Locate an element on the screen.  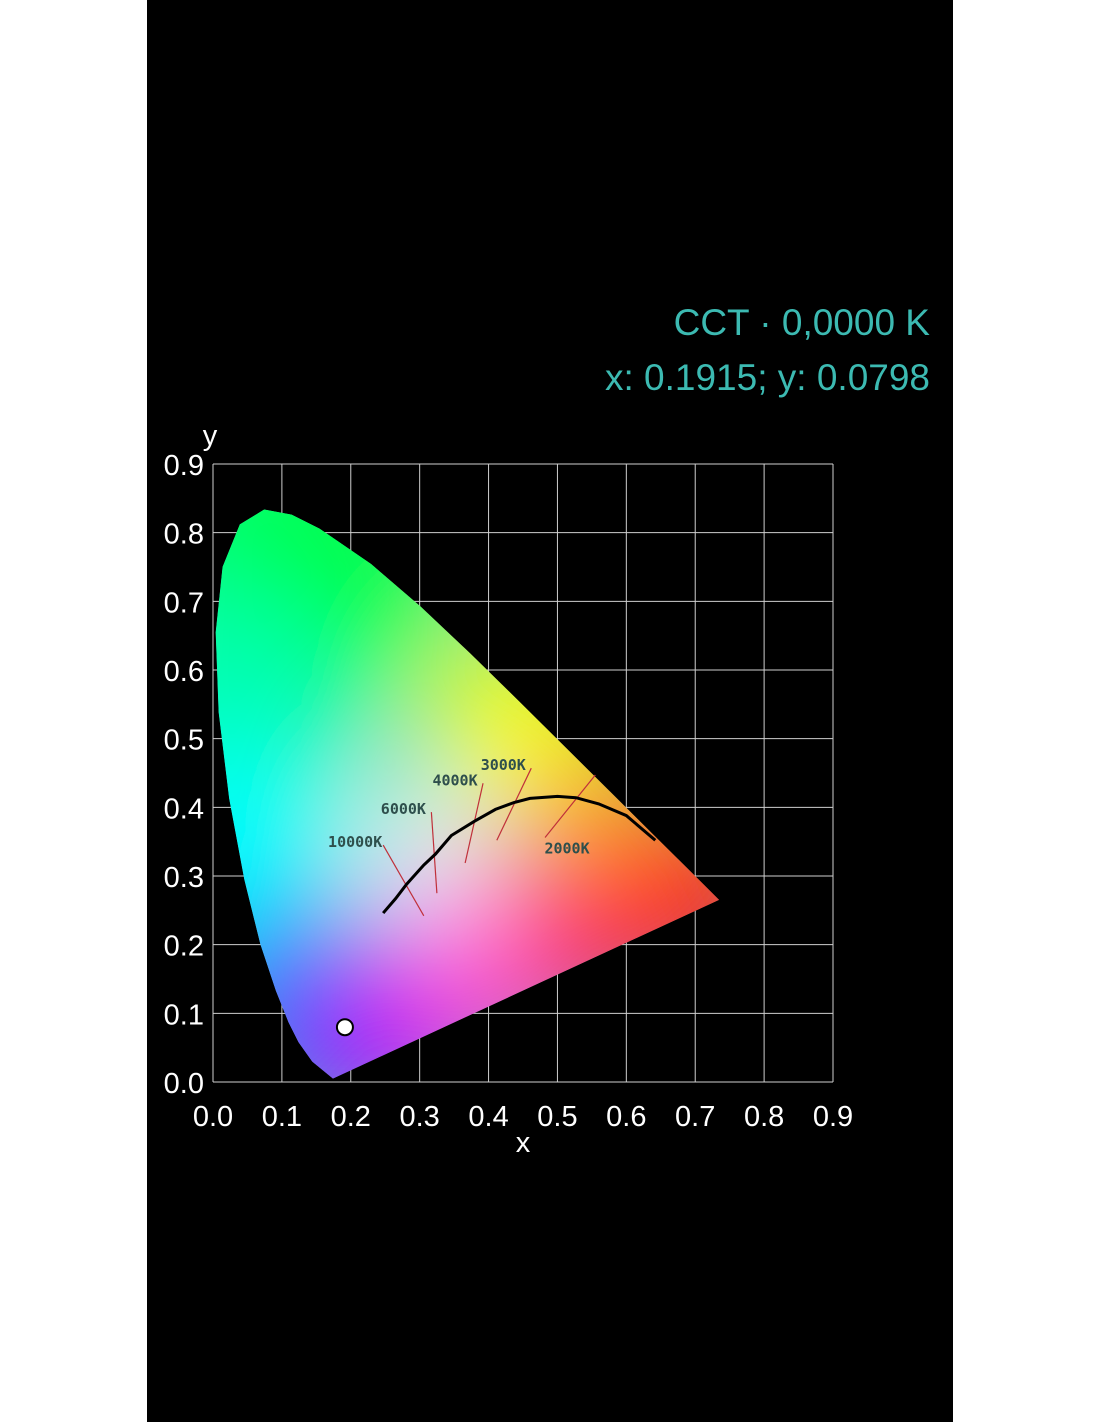
isotherm-label: 6000K is located at coordinates (403, 809).